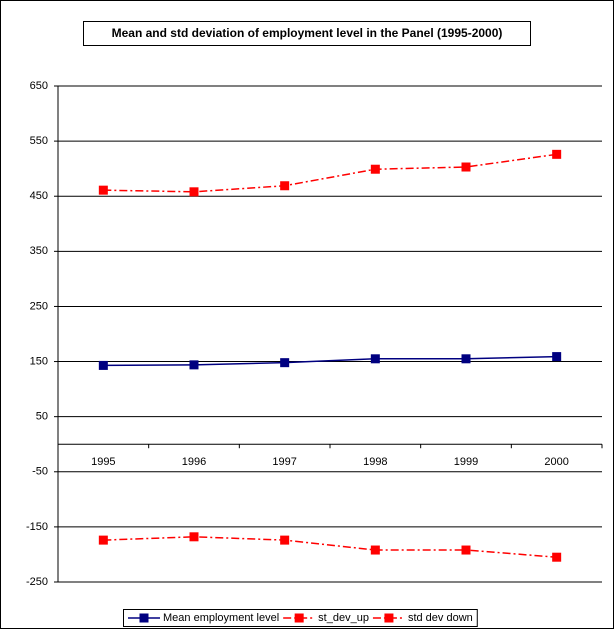 The height and width of the screenshot is (629, 614). I want to click on x-tick-label: 1996, so click(194, 462).